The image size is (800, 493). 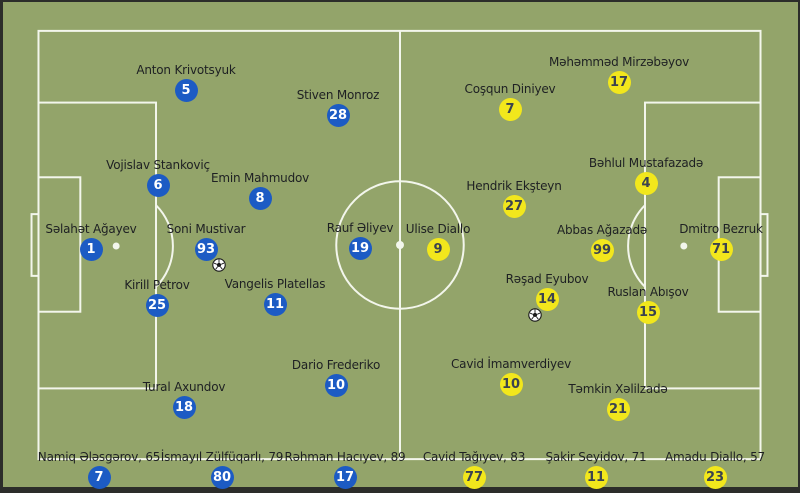 I want to click on player-name-label: Rəşad Eyubov, so click(x=547, y=279).